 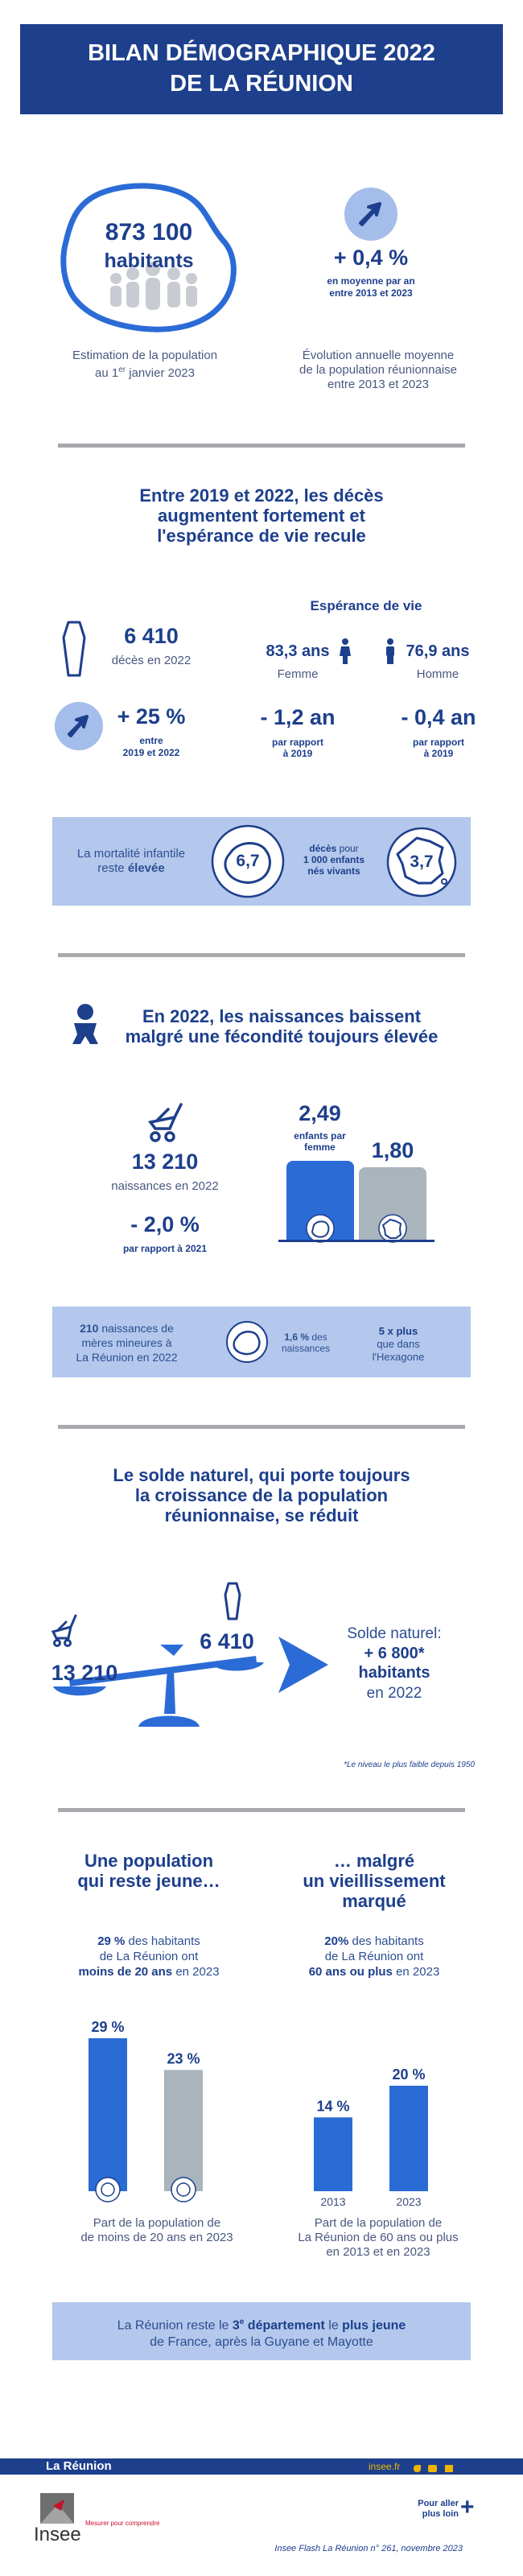 I want to click on youngest-department-band, so click(x=261, y=2331).